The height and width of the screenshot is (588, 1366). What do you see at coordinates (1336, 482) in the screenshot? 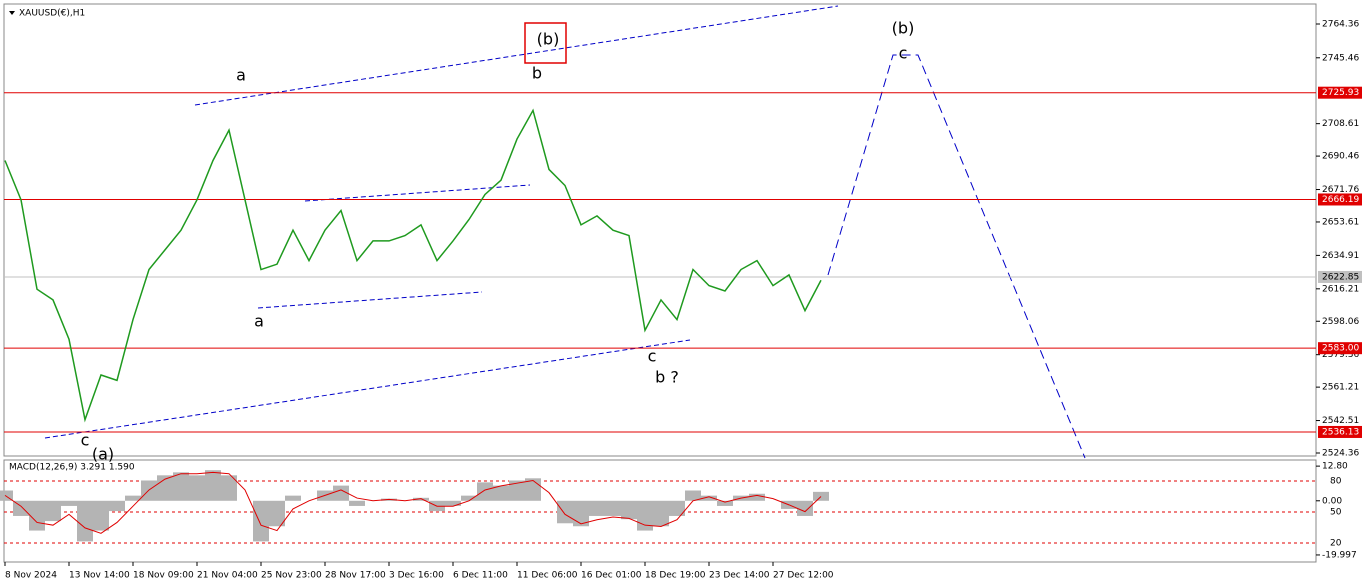
I see `level-label: 80` at bounding box center [1336, 482].